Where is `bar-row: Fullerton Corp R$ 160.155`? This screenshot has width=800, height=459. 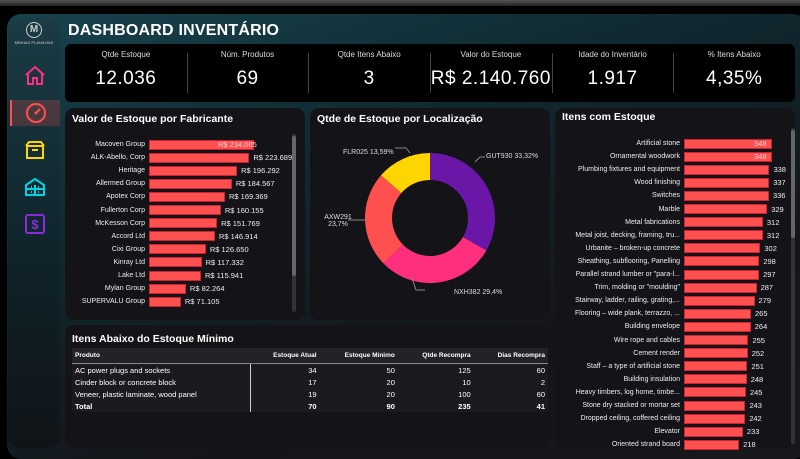 bar-row: Fullerton Corp R$ 160.155 is located at coordinates (182, 210).